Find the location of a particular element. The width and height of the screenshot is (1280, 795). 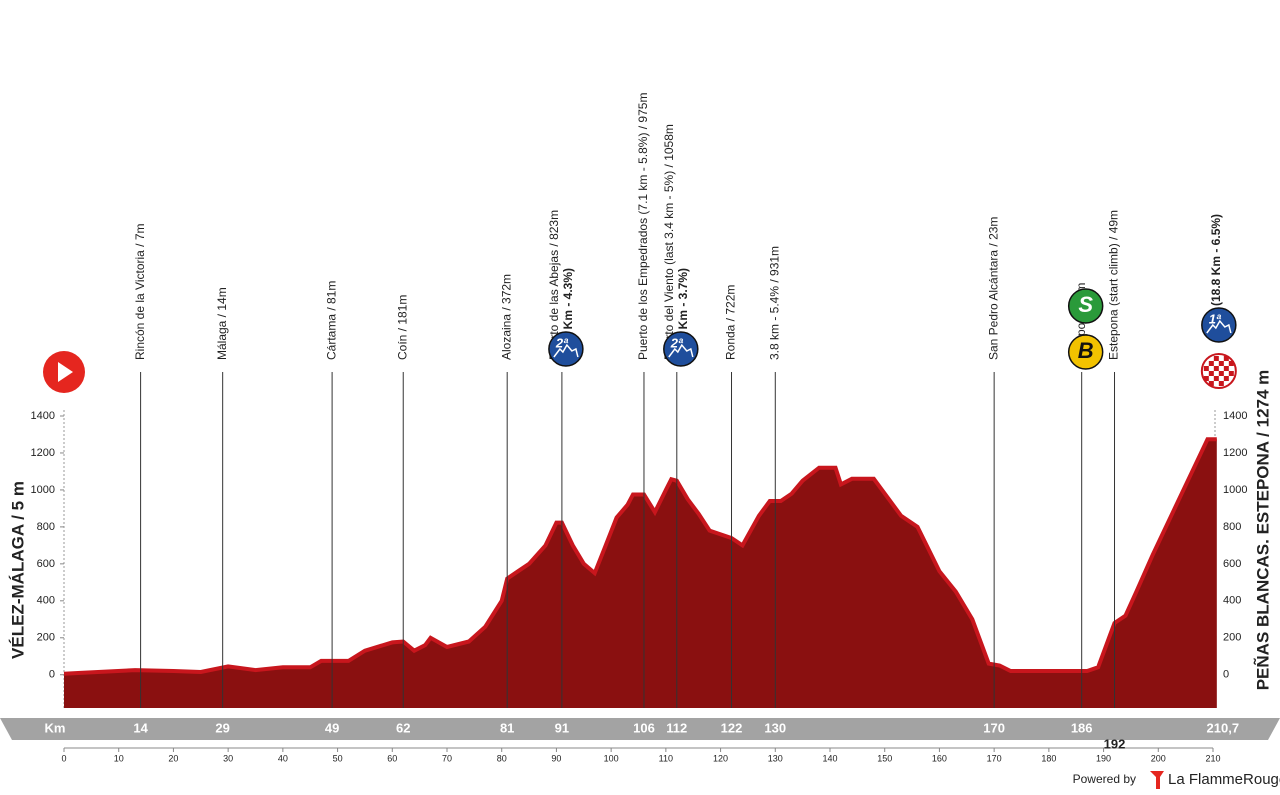

x-tick-label: 140 is located at coordinates (829, 758).